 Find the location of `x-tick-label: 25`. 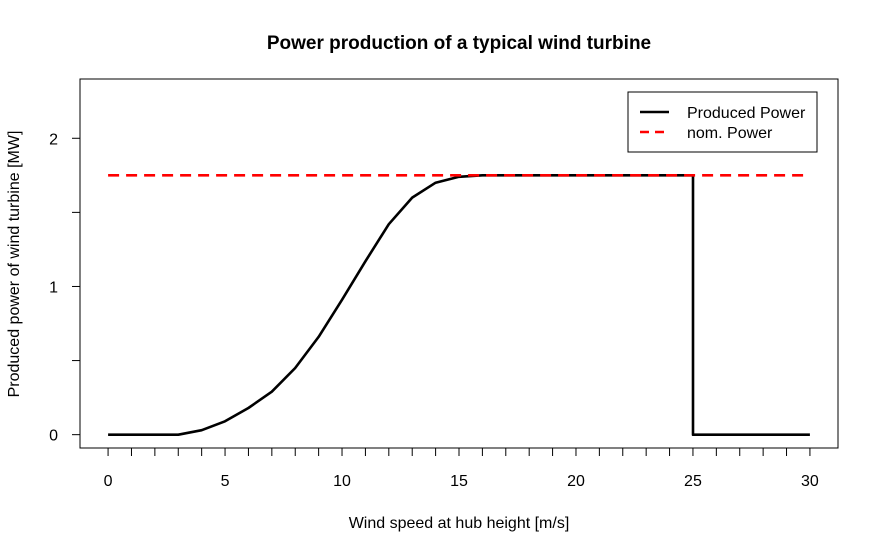

x-tick-label: 25 is located at coordinates (693, 481).